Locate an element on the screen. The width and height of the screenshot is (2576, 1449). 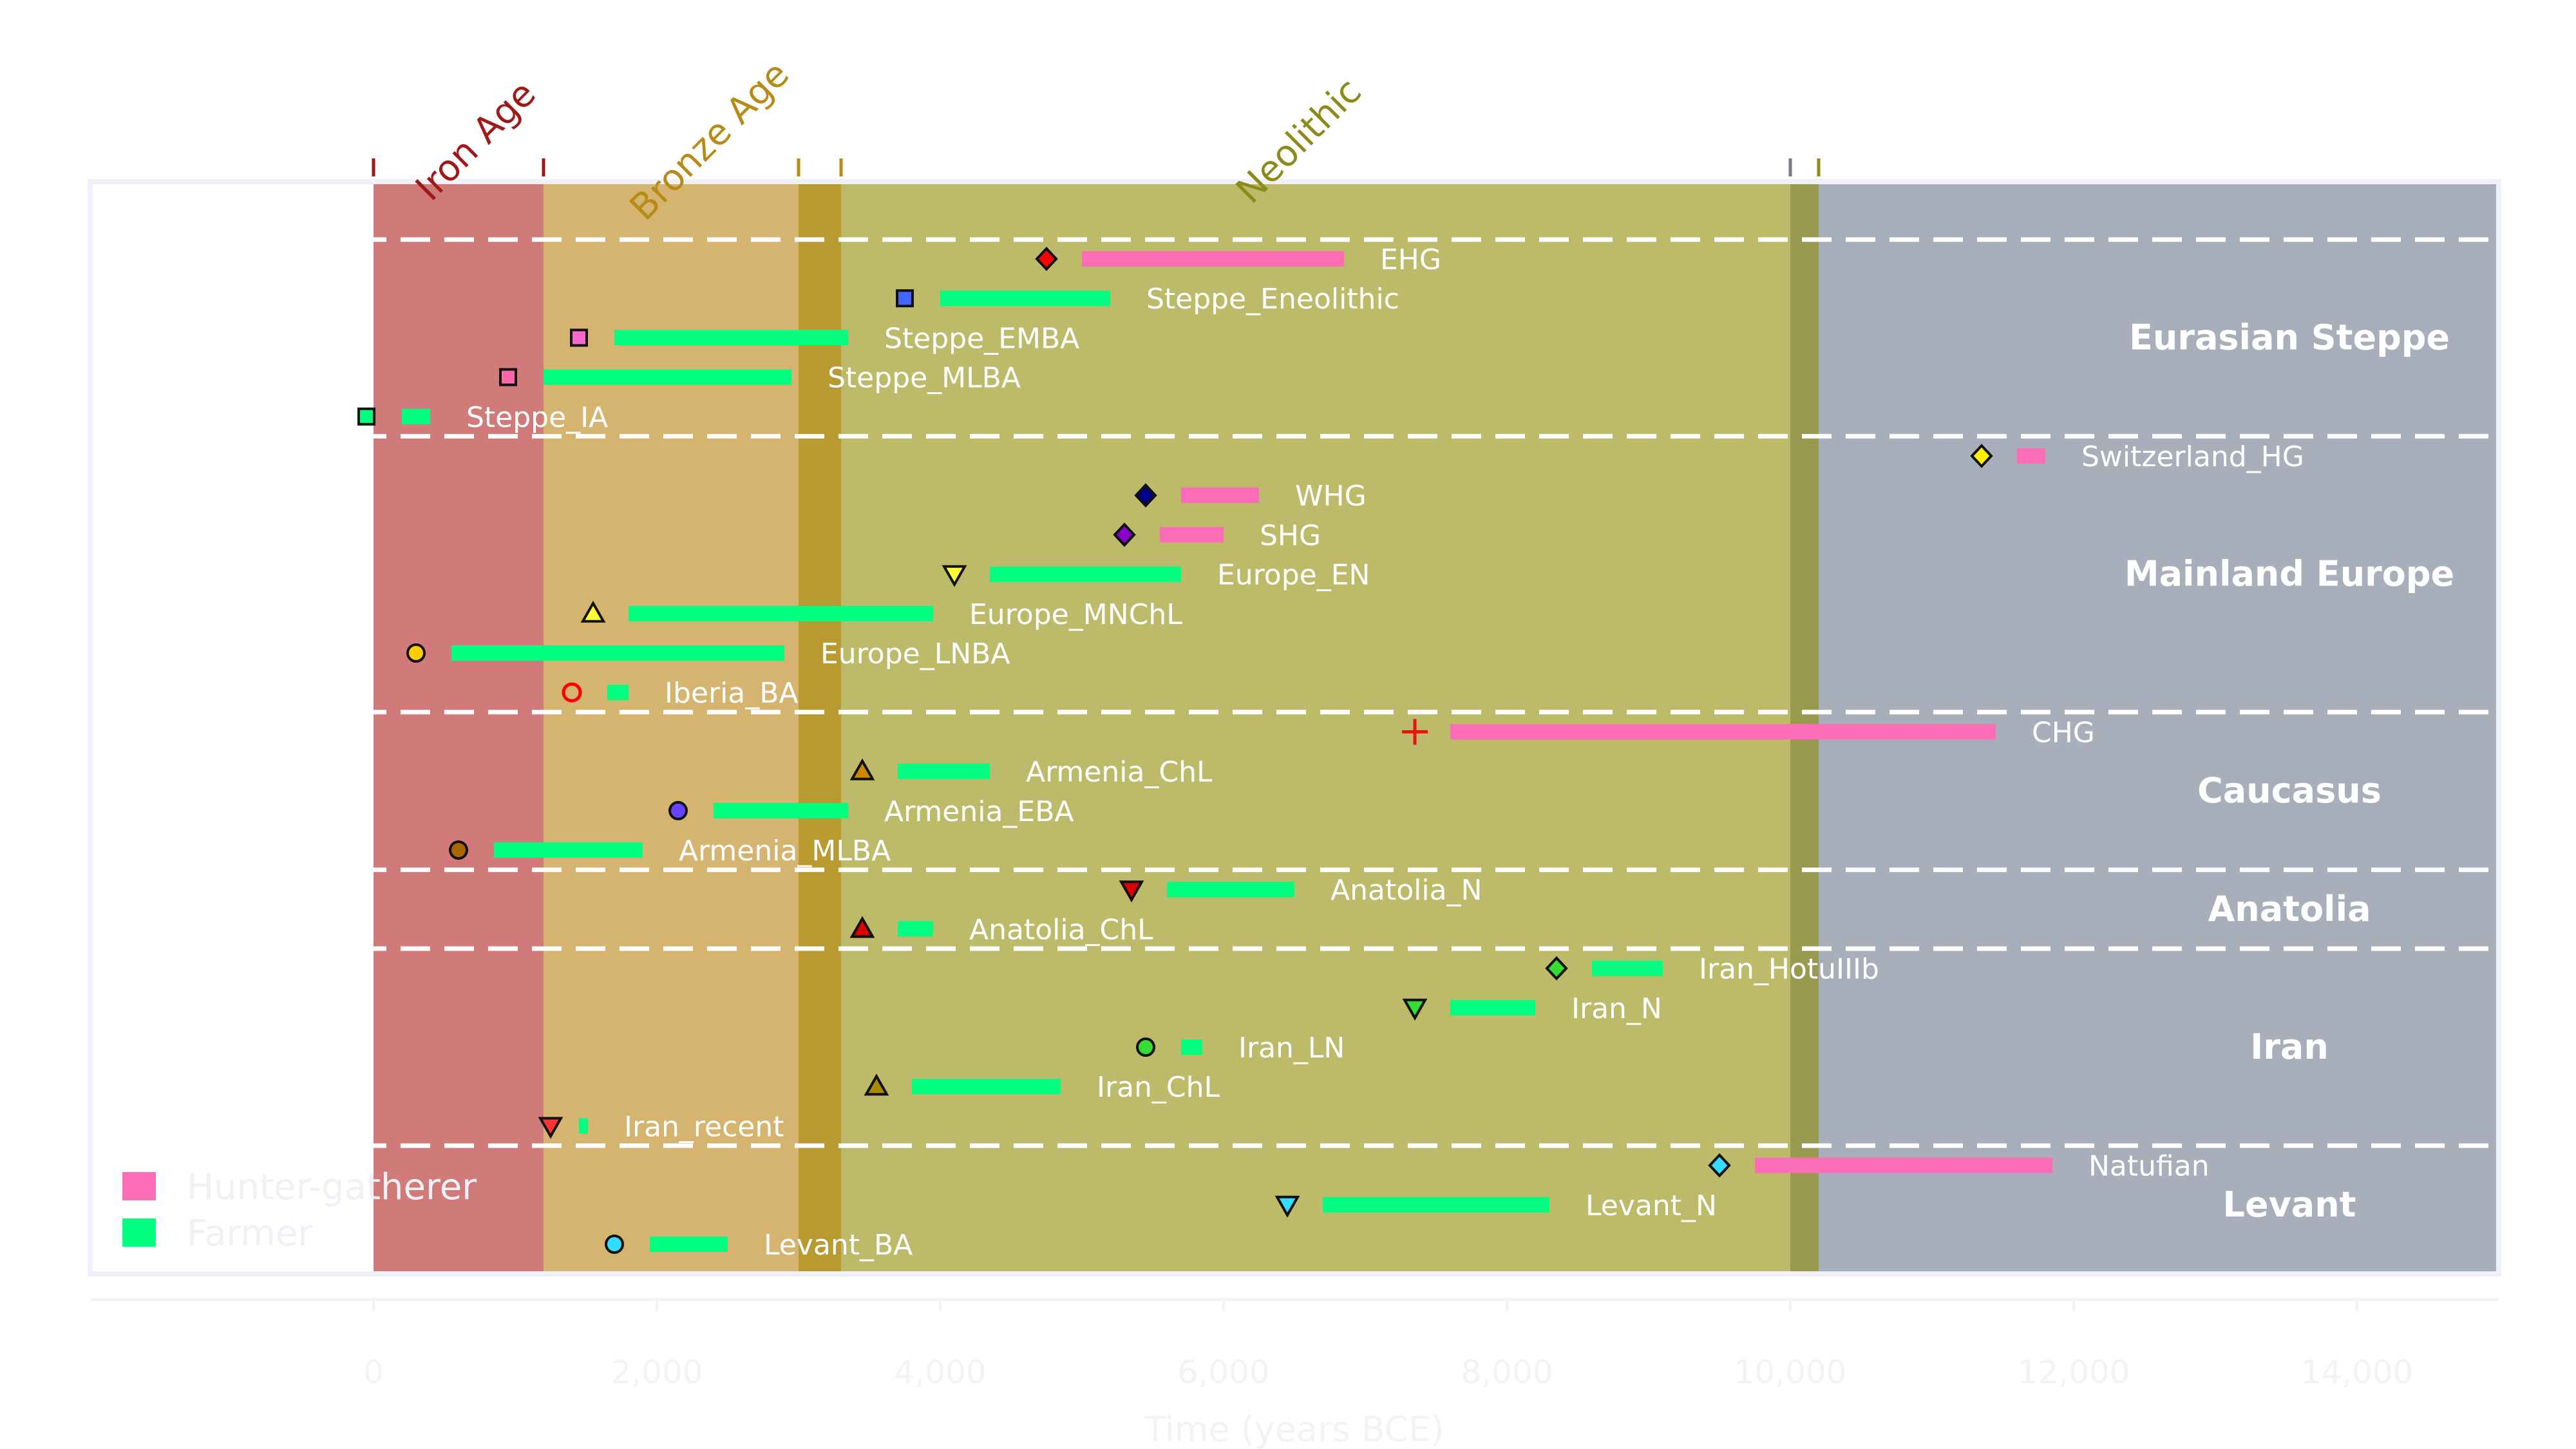
bar-iberia-ba is located at coordinates (618, 693).